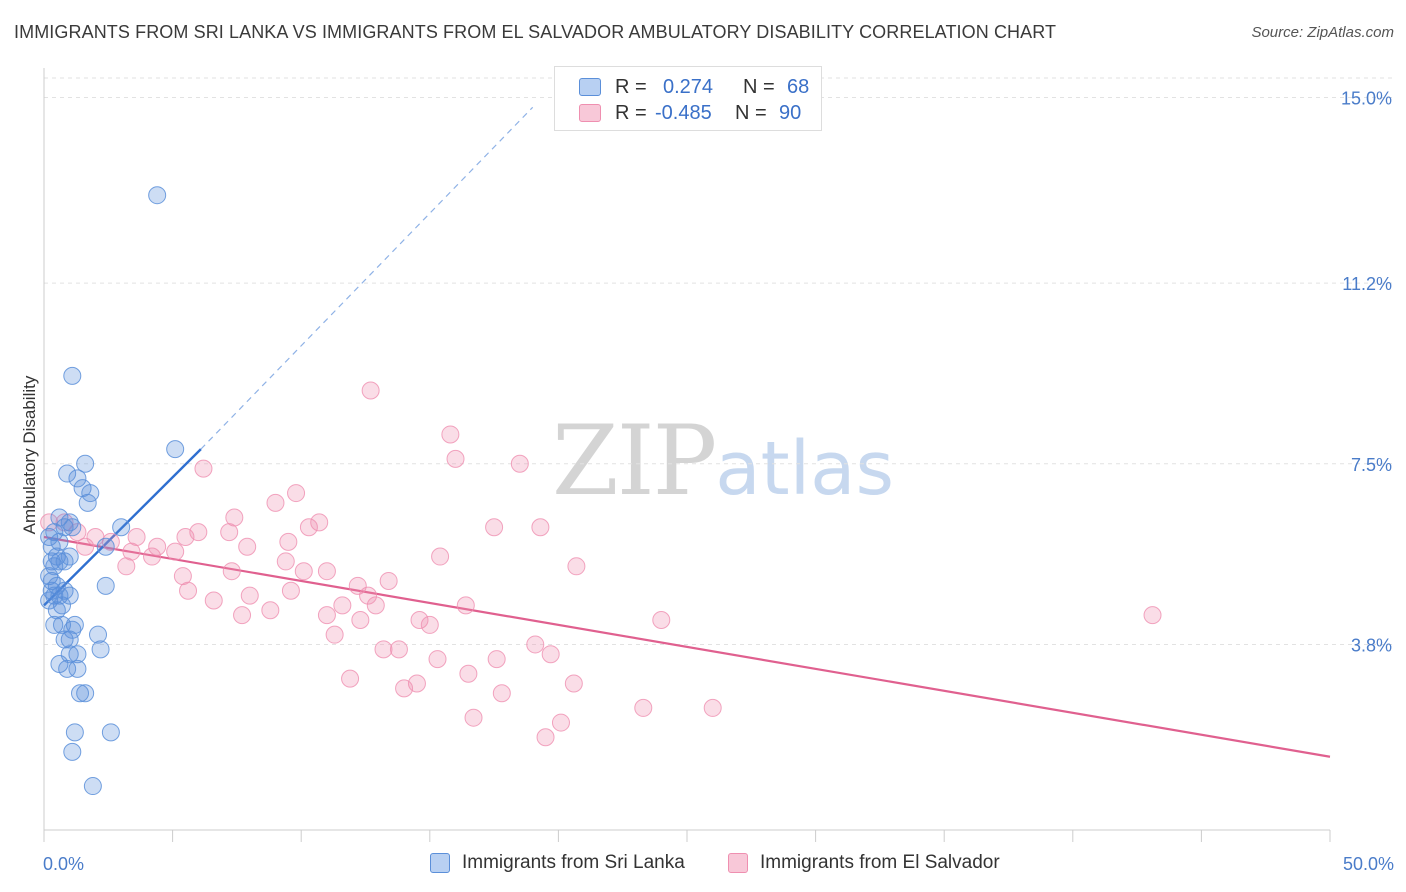 This screenshot has height=892, width=1406. I want to click on legend-n-value: 90, so click(790, 112).